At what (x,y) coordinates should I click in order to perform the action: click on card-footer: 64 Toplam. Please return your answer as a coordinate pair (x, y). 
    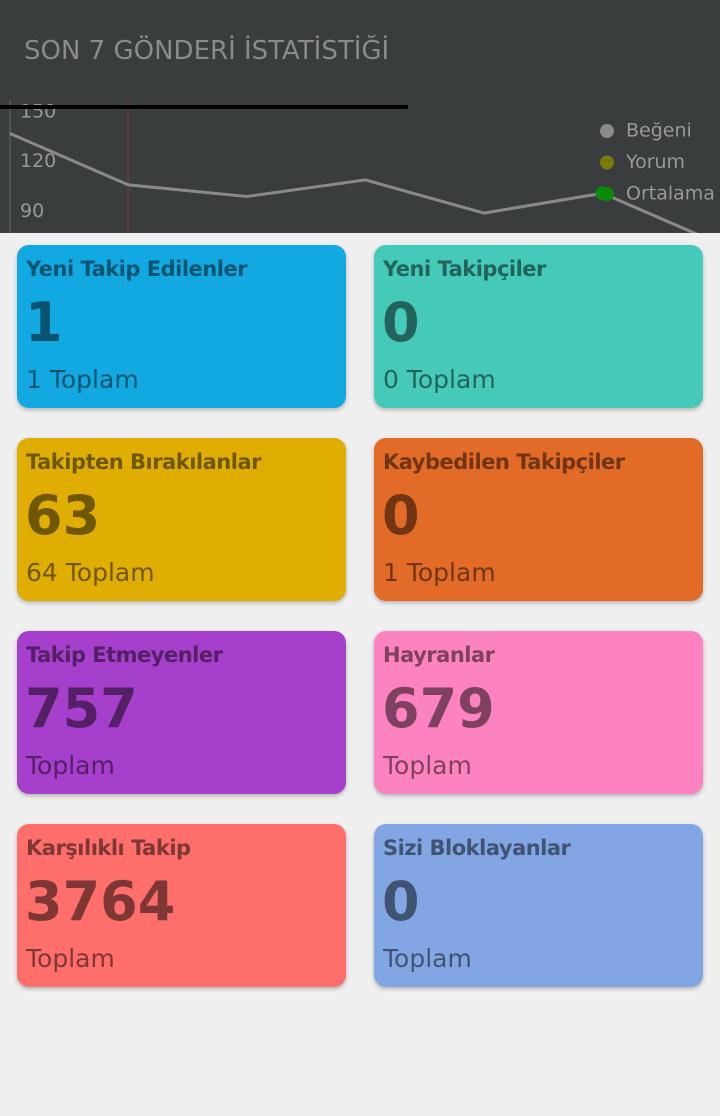
    Looking at the image, I should click on (90, 572).